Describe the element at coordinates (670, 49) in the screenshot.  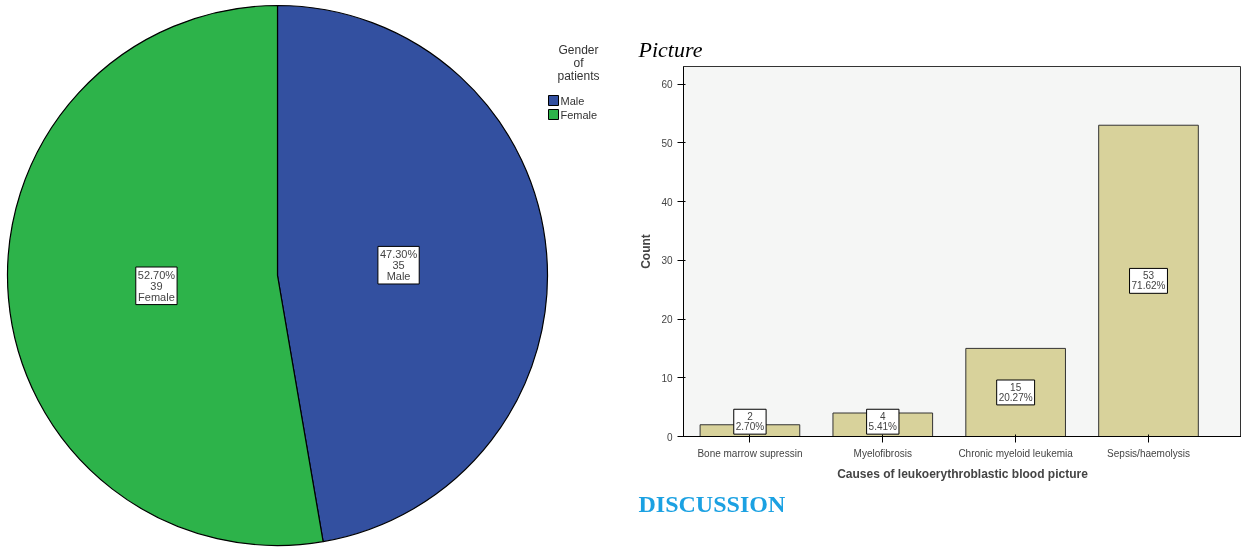
I see `text: Picture` at that location.